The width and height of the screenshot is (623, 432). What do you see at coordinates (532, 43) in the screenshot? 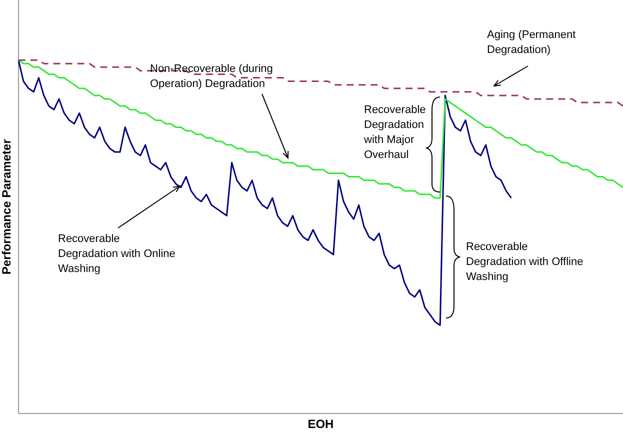
I see `text: Aging (Permanent Degradation)` at bounding box center [532, 43].